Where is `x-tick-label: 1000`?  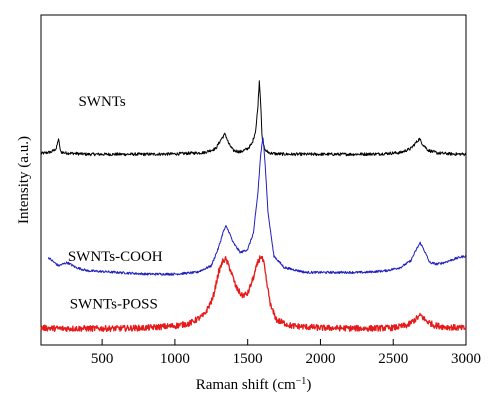 x-tick-label: 1000 is located at coordinates (175, 359).